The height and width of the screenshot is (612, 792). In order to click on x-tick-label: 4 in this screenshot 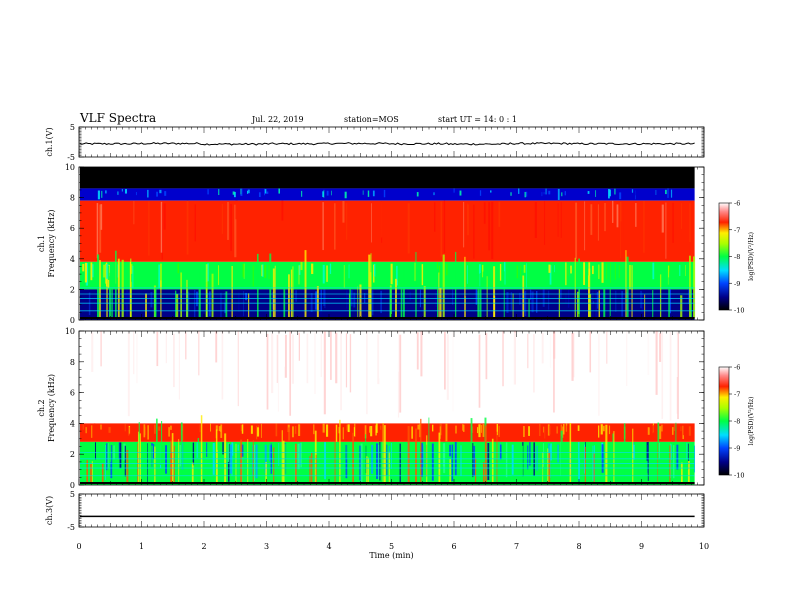, I will do `click(328, 546)`.